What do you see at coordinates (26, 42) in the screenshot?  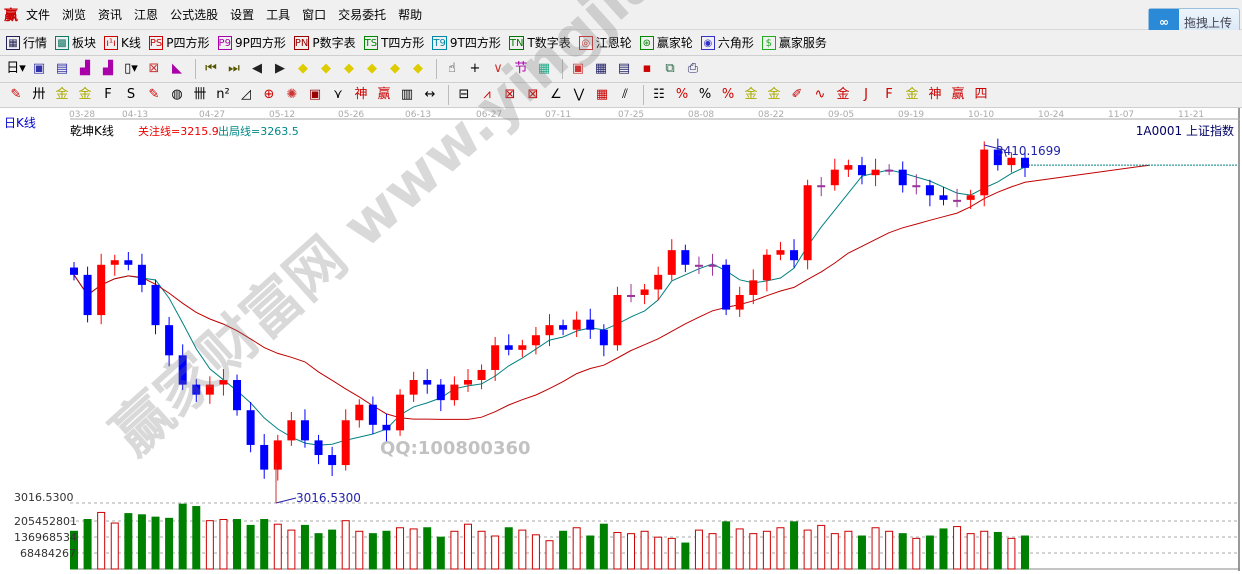 I see `toolbar-button: ▦ 行情` at bounding box center [26, 42].